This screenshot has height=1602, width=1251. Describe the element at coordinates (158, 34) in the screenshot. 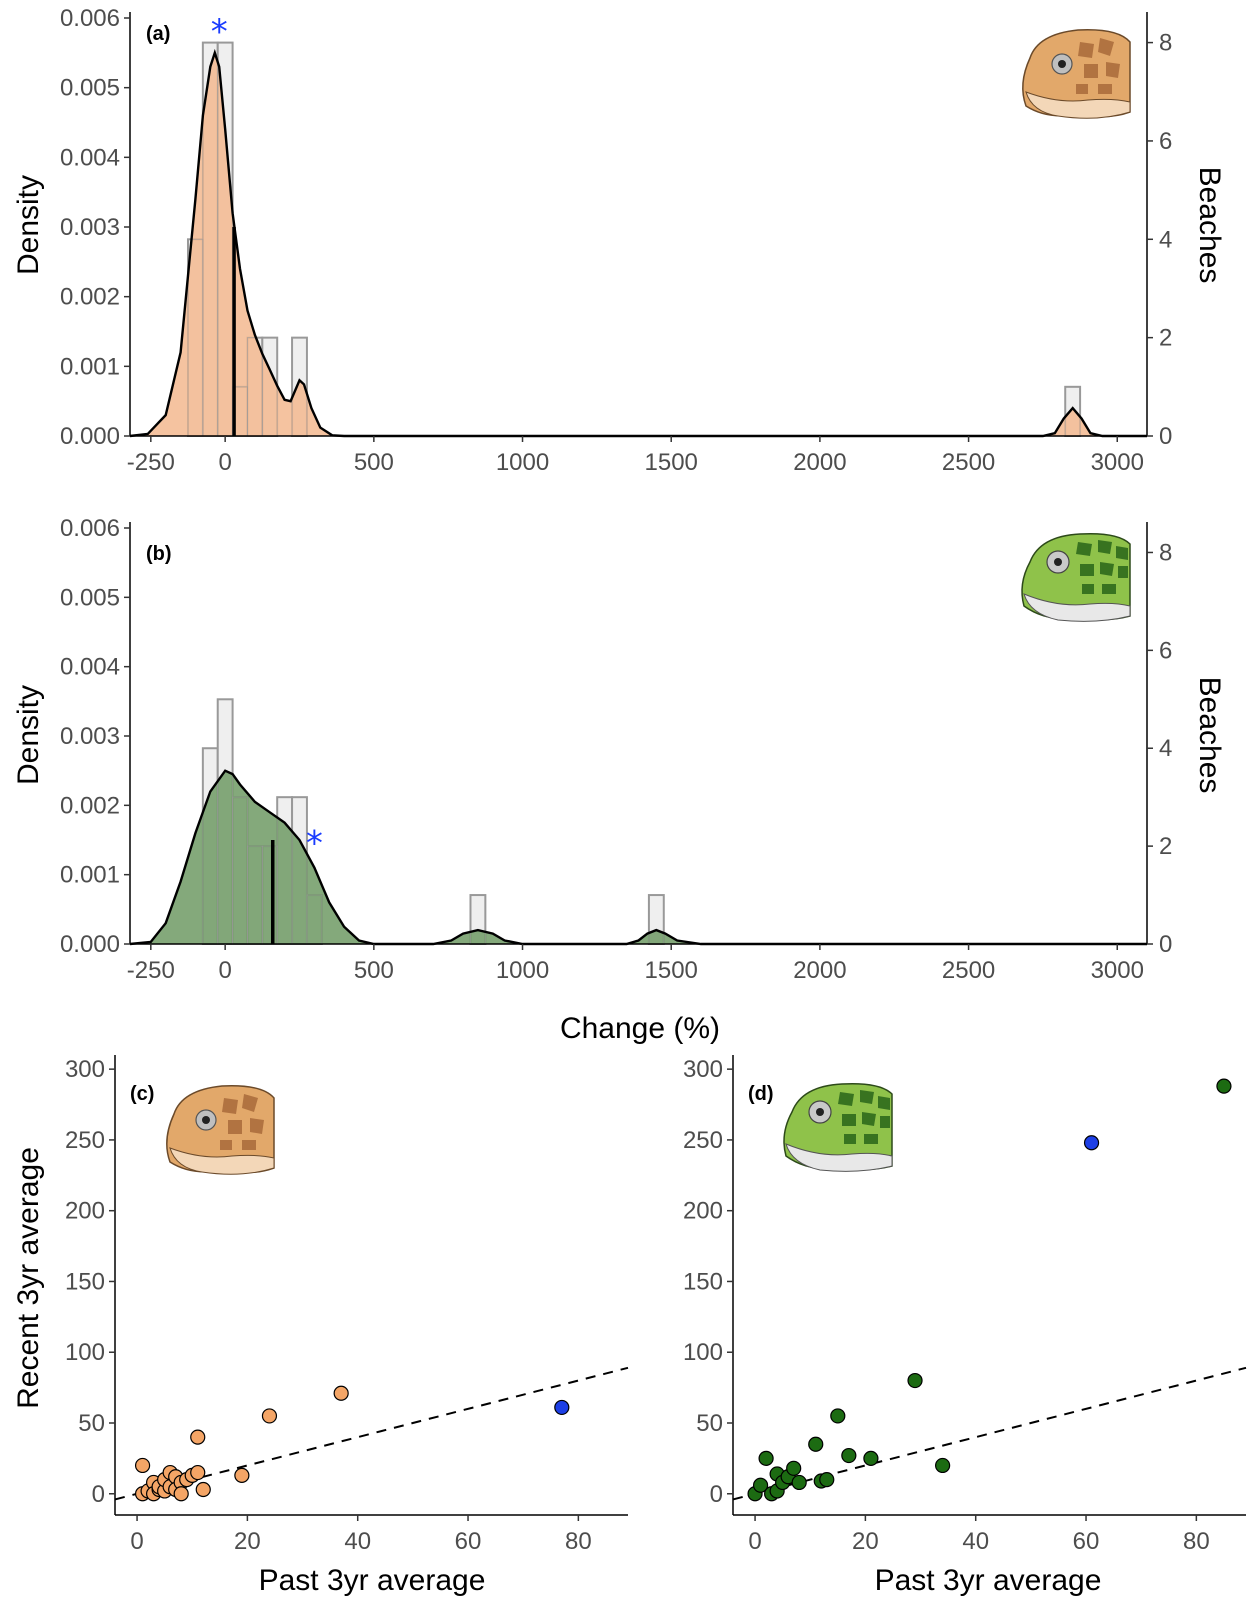

I see `panel-label: (a)` at that location.